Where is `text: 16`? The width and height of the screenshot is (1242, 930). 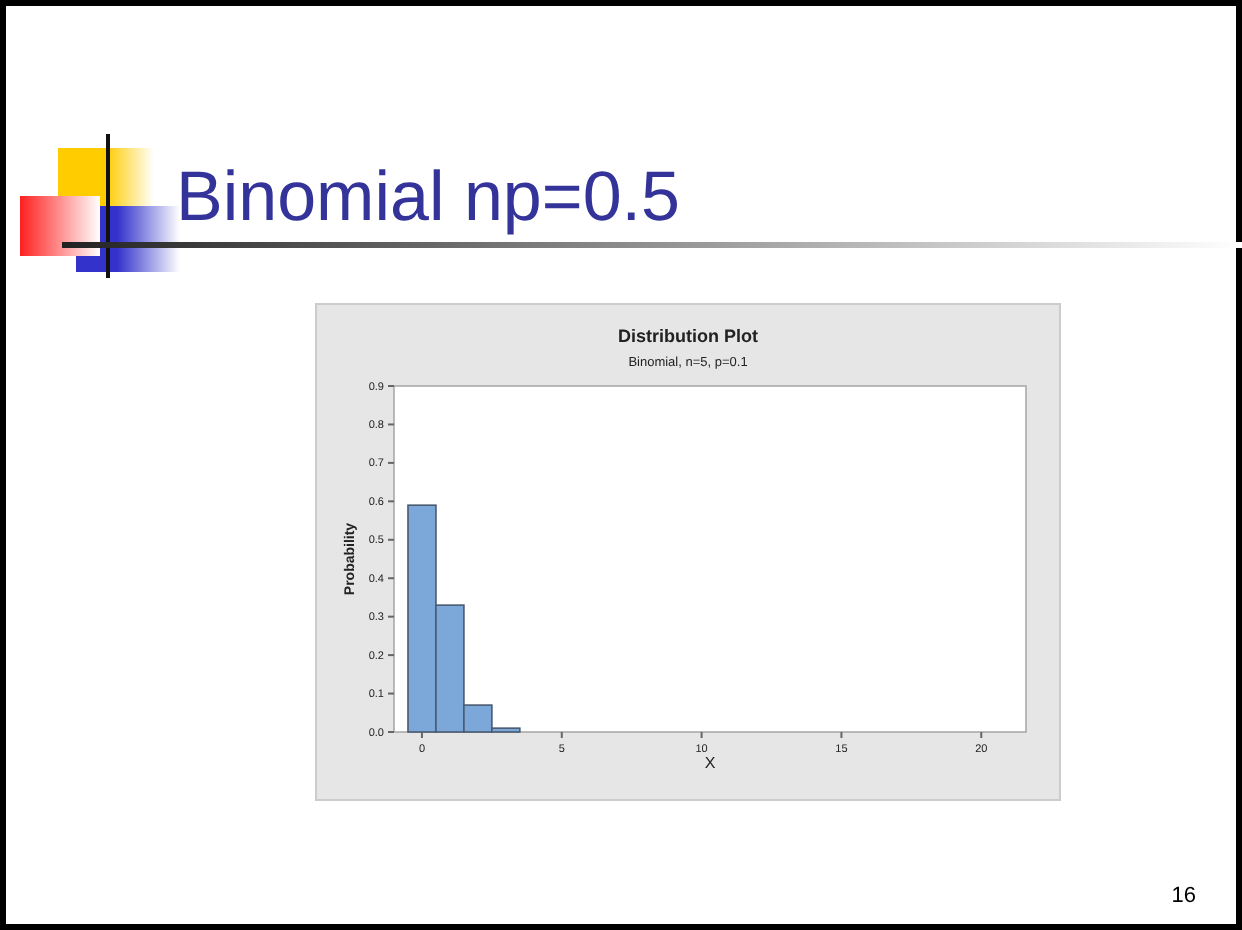
text: 16 is located at coordinates (1183, 896).